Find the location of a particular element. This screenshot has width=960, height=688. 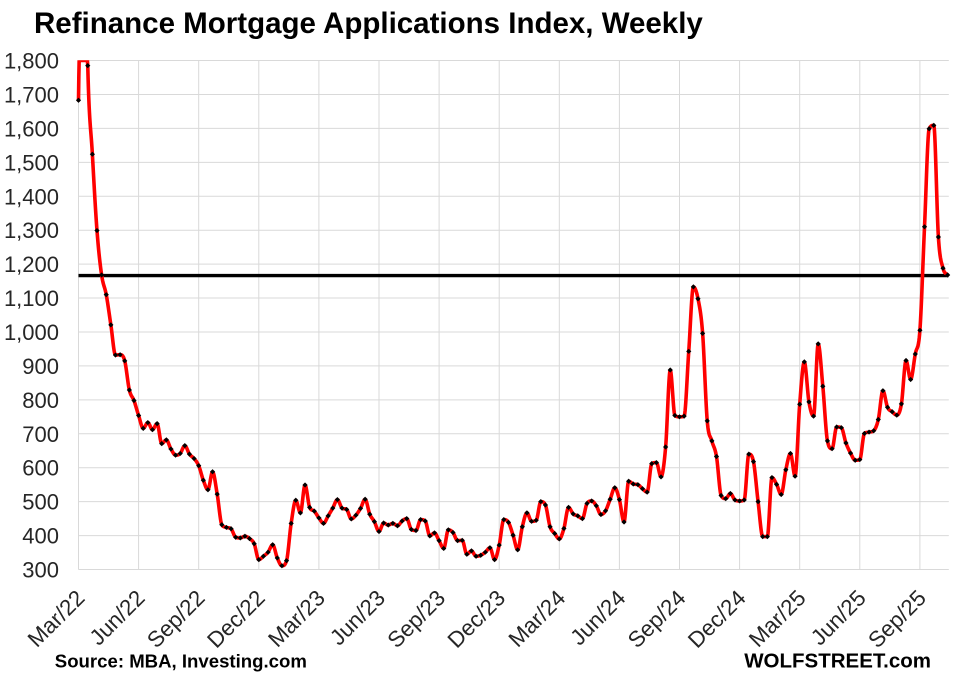

svg-text: 1,500 is located at coordinates (31, 162).